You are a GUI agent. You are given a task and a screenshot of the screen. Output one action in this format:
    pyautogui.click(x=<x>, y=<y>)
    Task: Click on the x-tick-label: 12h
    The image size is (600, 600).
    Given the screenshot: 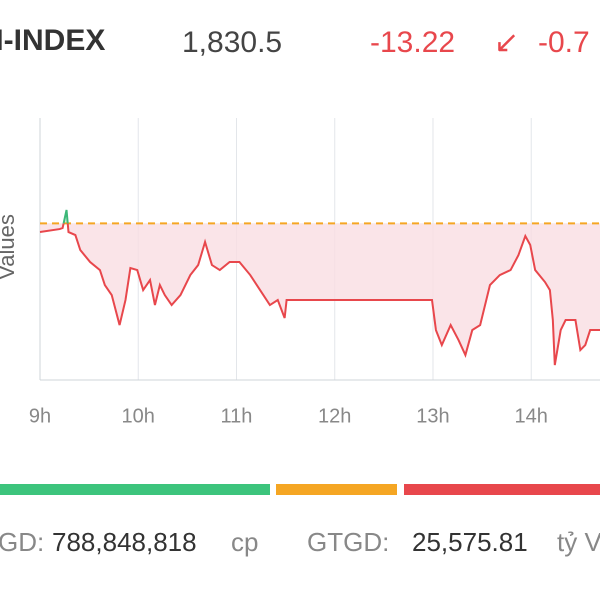 What is the action you would take?
    pyautogui.click(x=334, y=416)
    